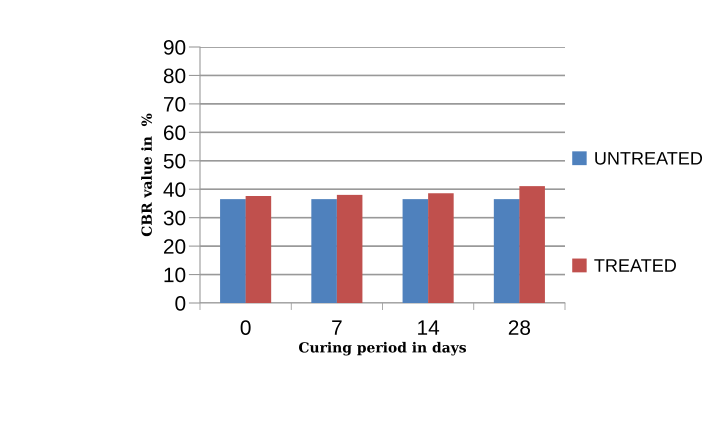  I want to click on x-tick-label: 0, so click(245, 327).